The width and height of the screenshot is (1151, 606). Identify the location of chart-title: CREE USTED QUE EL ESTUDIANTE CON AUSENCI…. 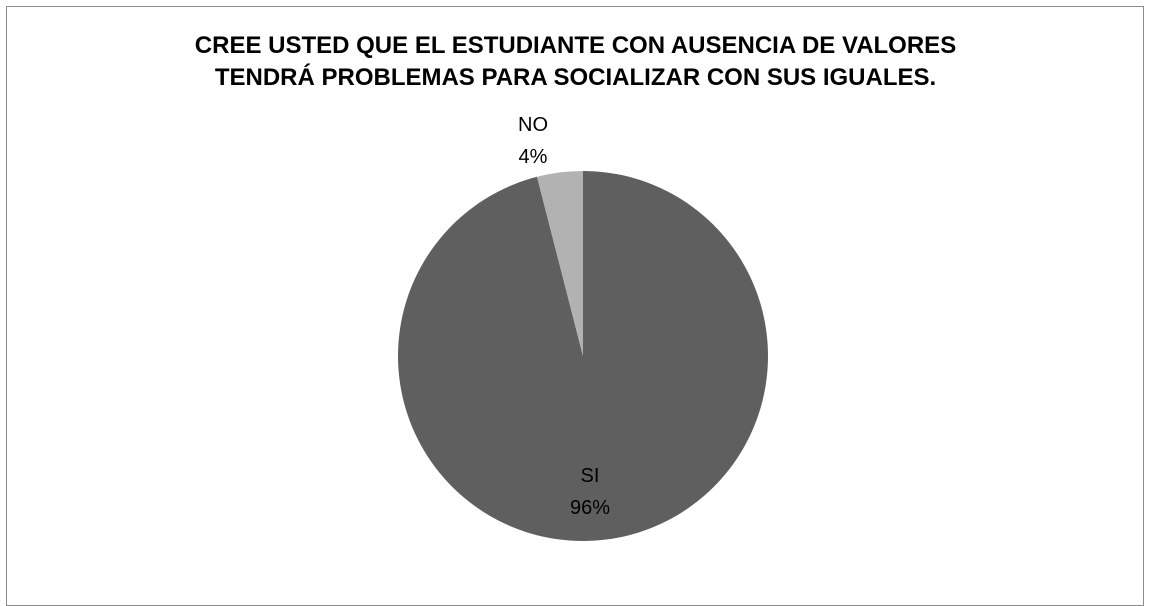
(575, 62).